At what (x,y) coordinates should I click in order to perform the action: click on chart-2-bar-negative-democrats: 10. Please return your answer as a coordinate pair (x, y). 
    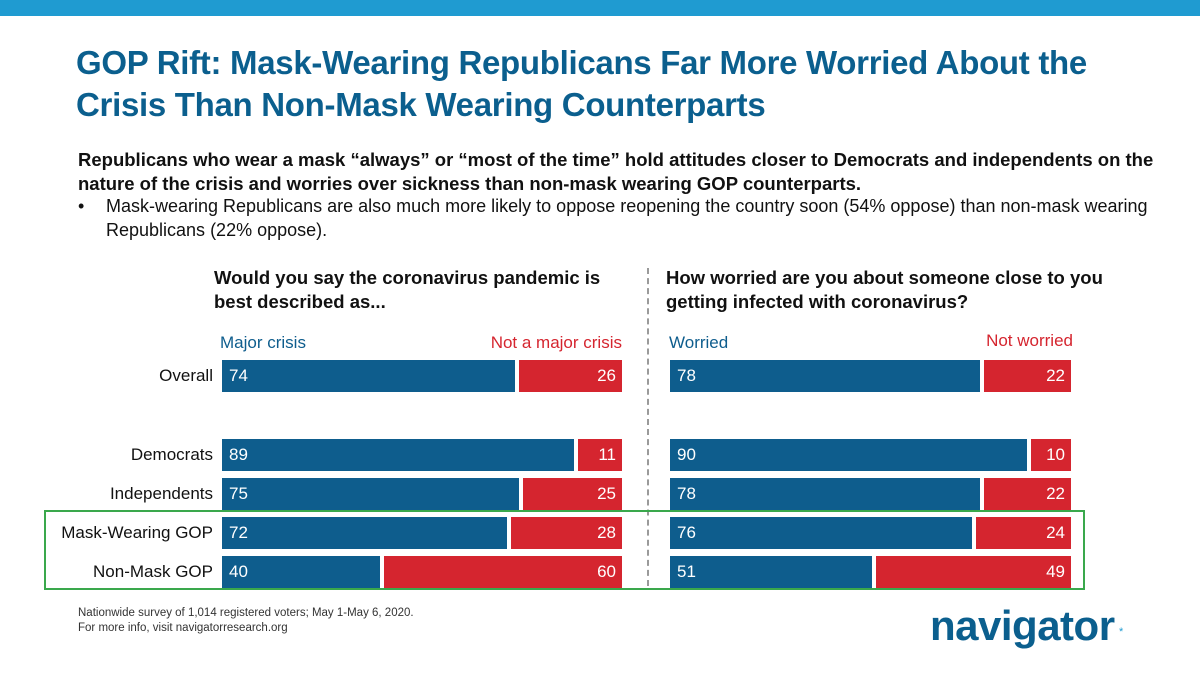
    Looking at the image, I should click on (1051, 455).